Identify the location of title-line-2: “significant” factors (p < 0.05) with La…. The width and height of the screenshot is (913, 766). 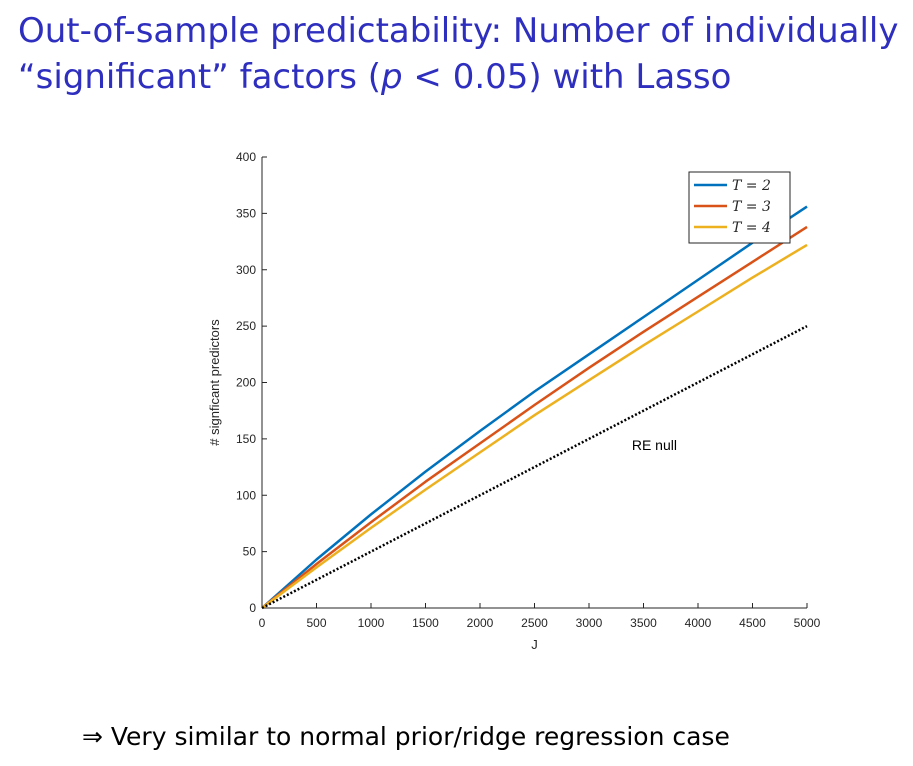
(463, 77).